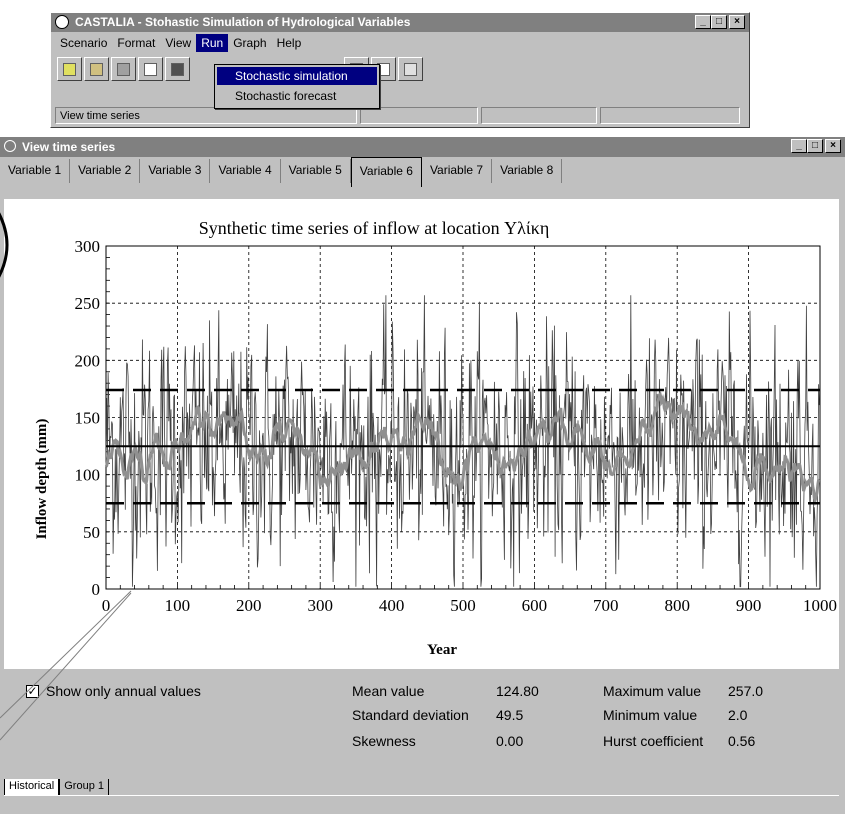 The width and height of the screenshot is (845, 814). Describe the element at coordinates (106, 605) in the screenshot. I see `x-tick-label: 0` at that location.